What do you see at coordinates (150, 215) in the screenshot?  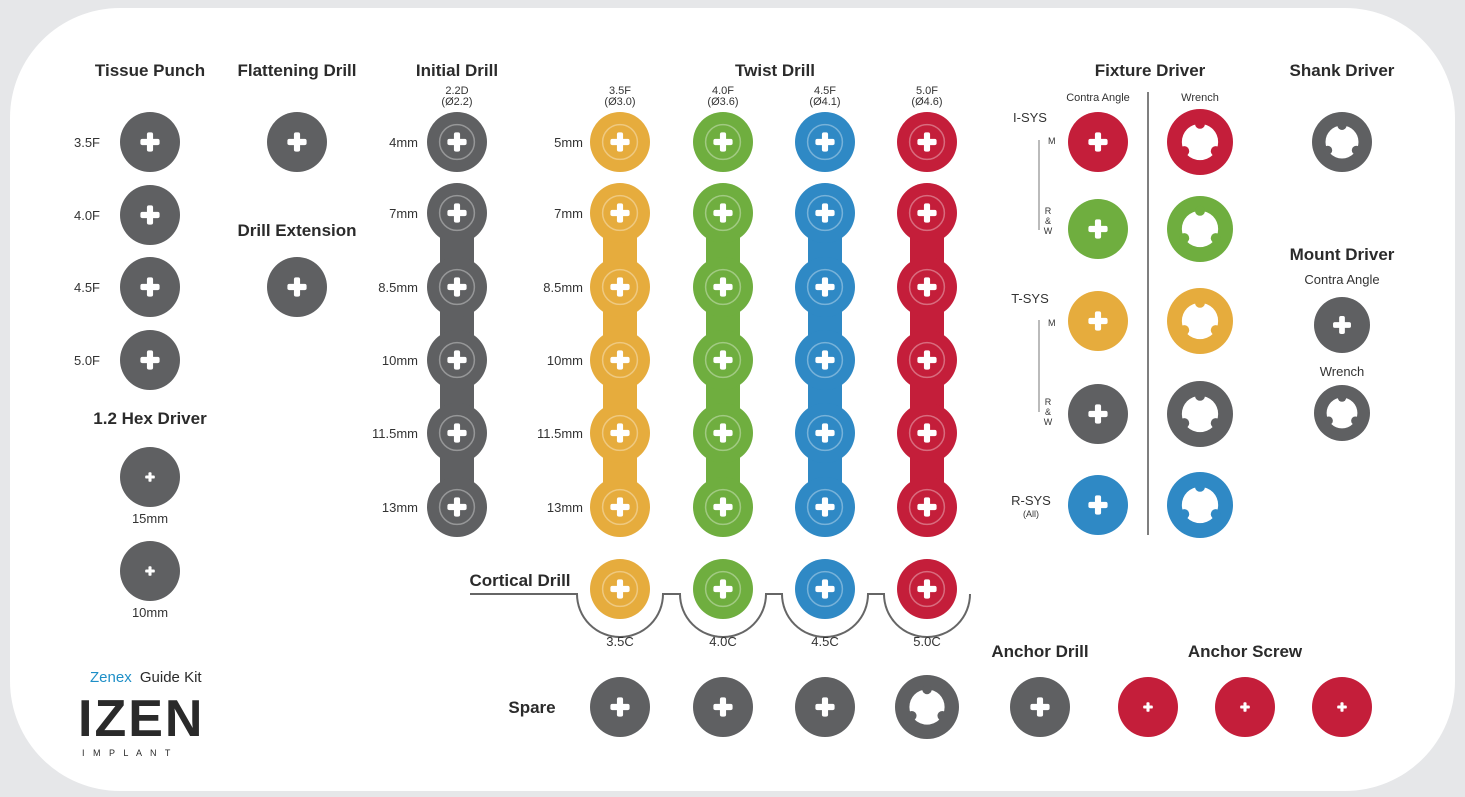 I see `tissue-punch-slot-4.0F` at bounding box center [150, 215].